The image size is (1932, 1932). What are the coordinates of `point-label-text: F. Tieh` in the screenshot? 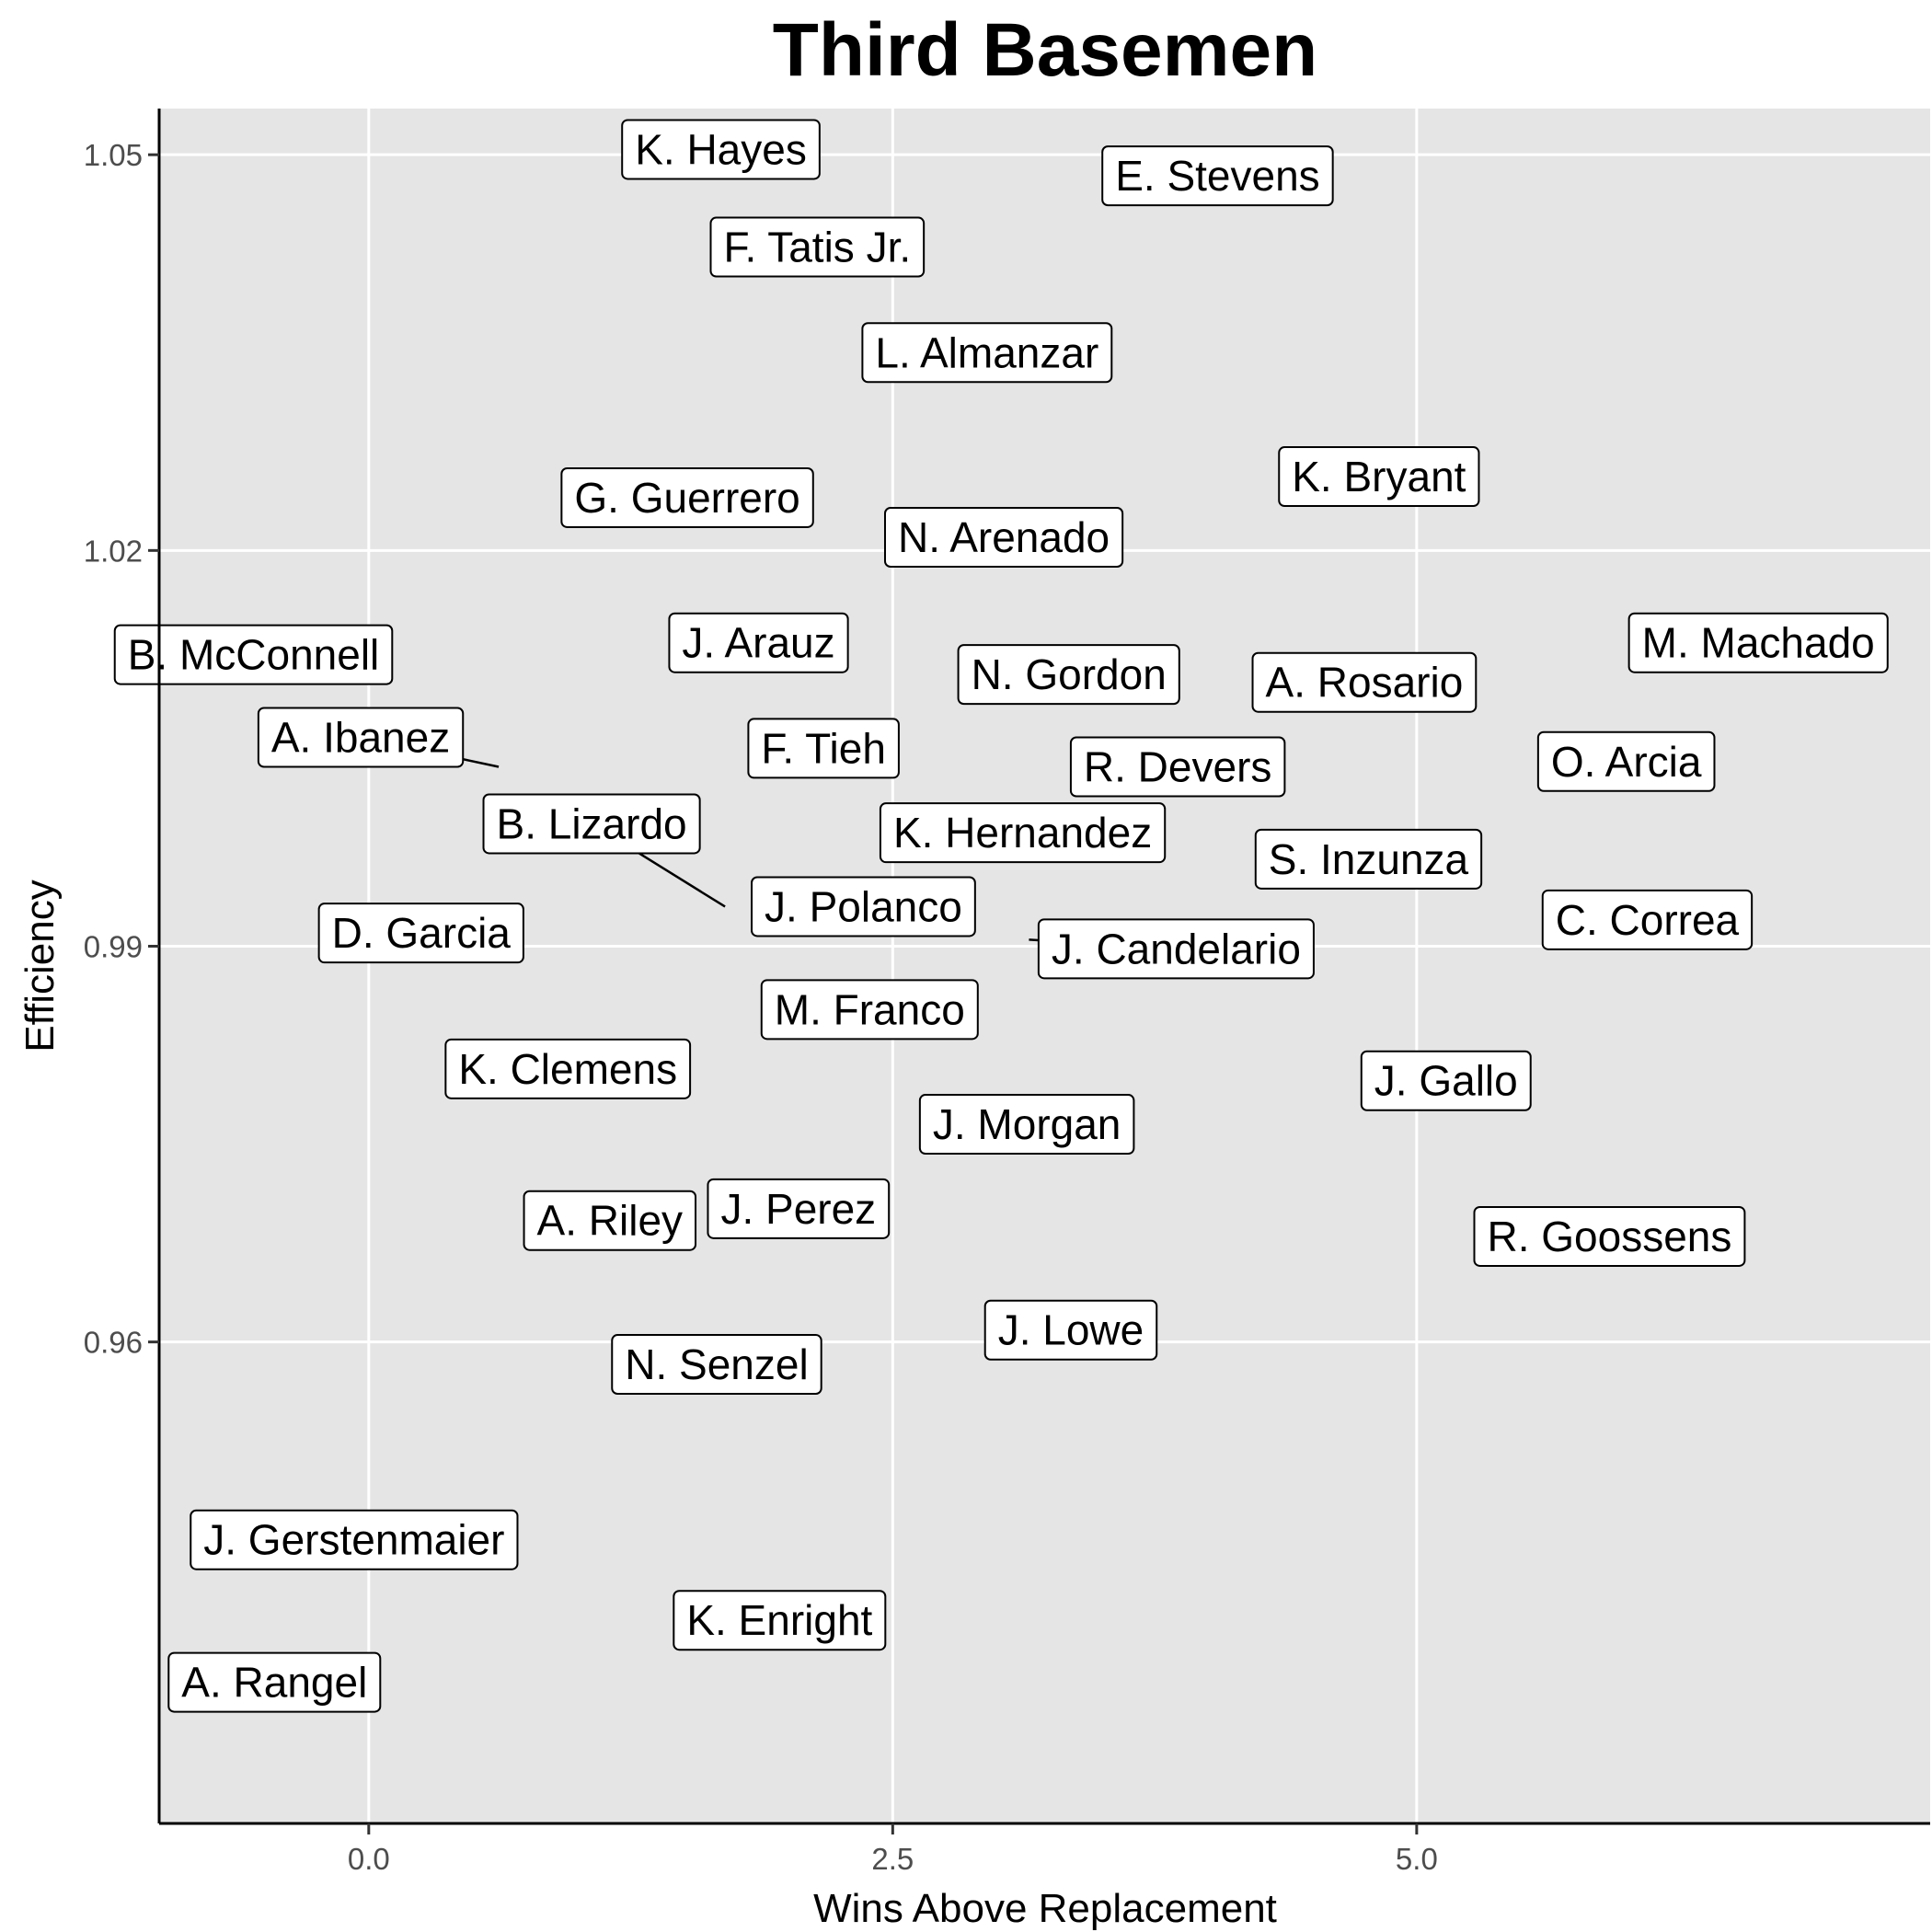 It's located at (823, 748).